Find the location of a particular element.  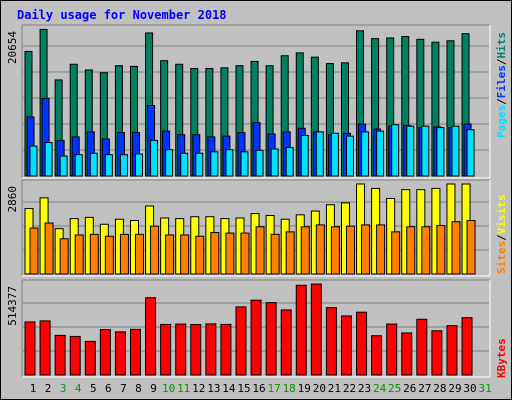

legend-entry: Hits is located at coordinates (501, 45).